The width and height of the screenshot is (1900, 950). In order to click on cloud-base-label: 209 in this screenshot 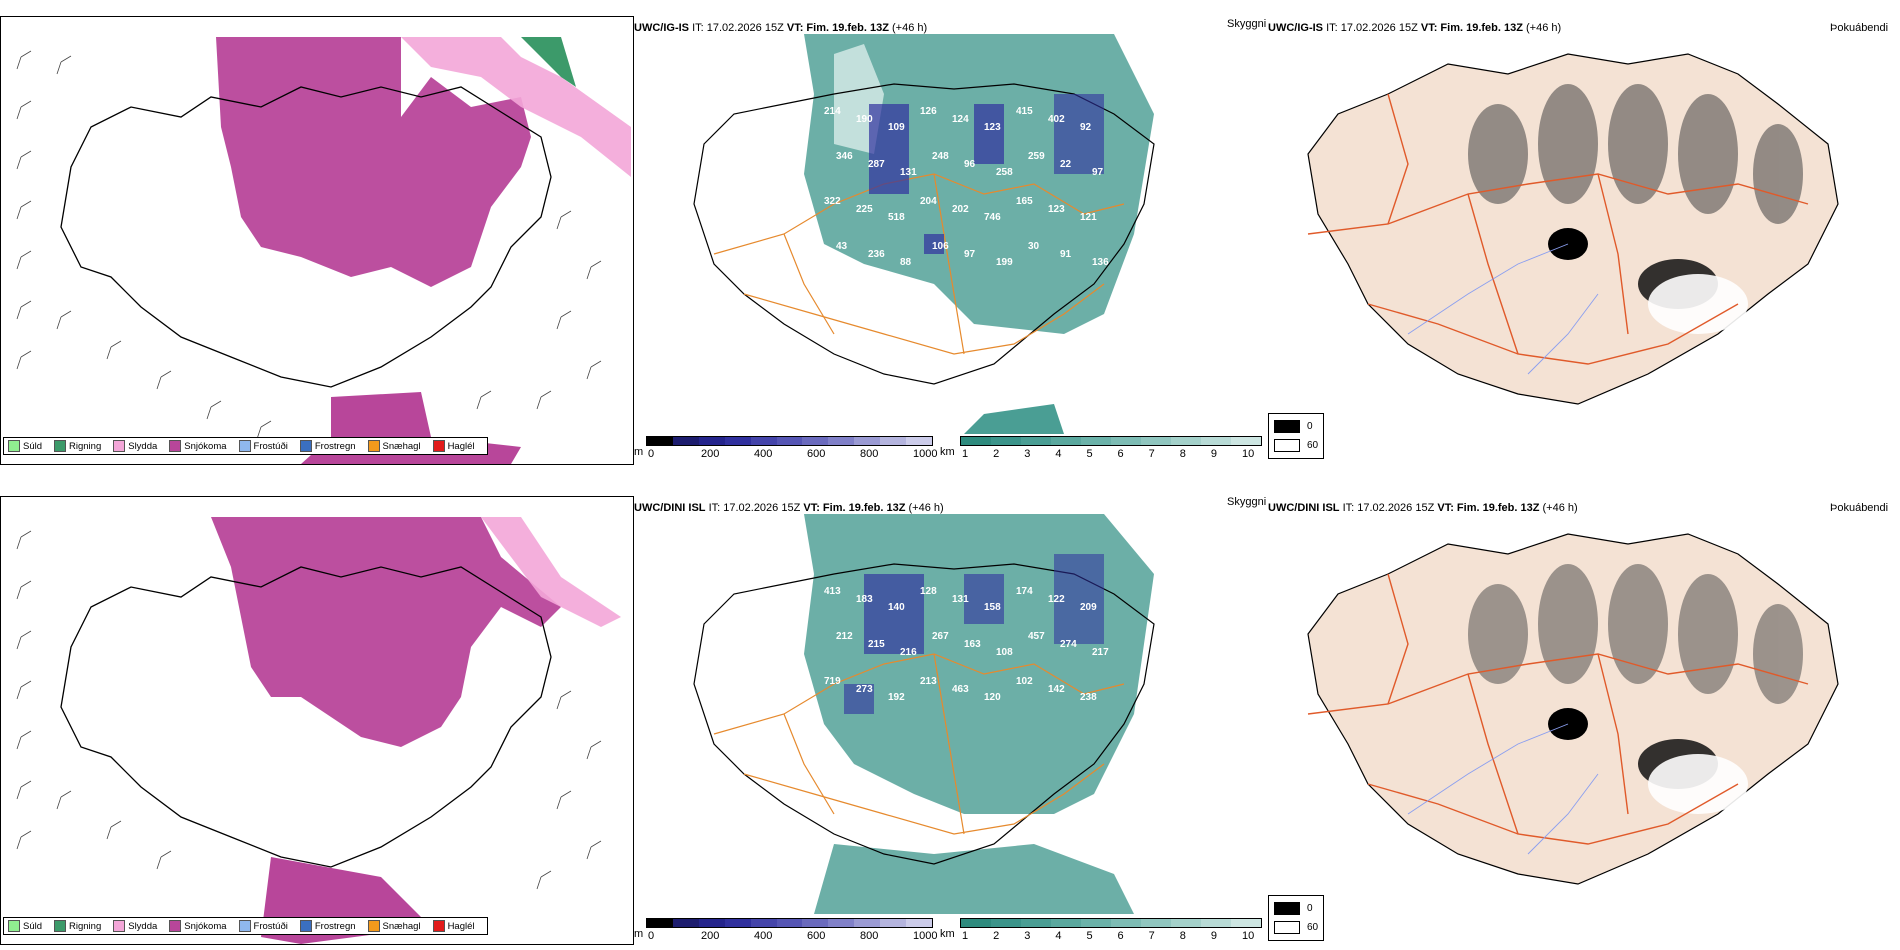, I will do `click(1088, 607)`.